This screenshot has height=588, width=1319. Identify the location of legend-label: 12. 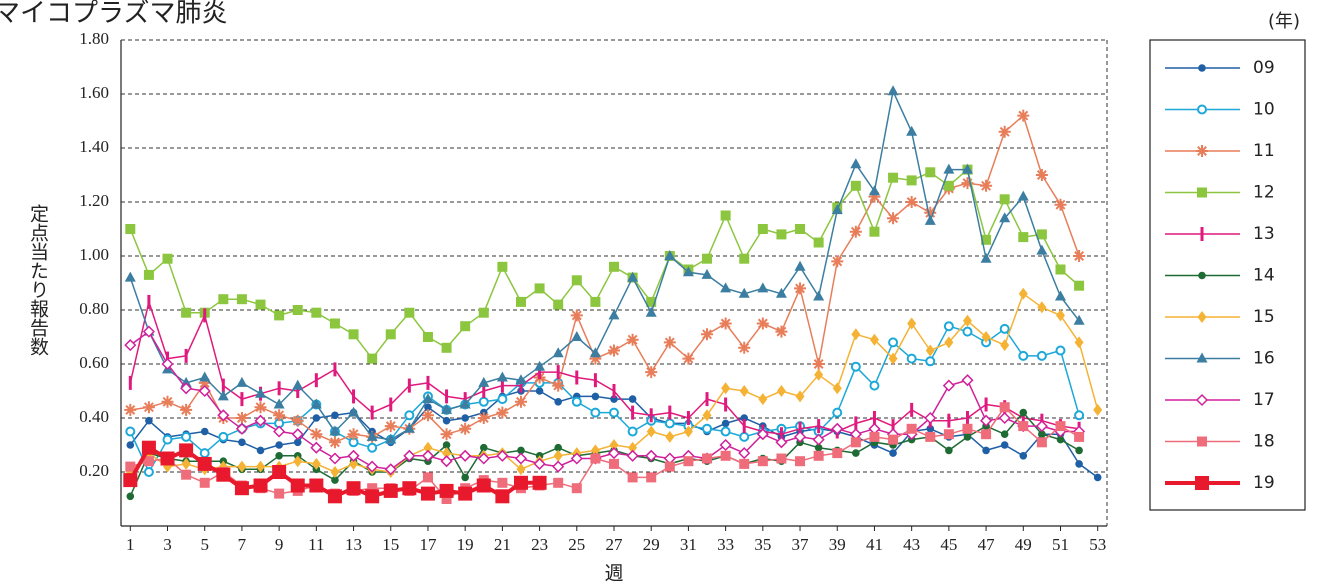
(1264, 193).